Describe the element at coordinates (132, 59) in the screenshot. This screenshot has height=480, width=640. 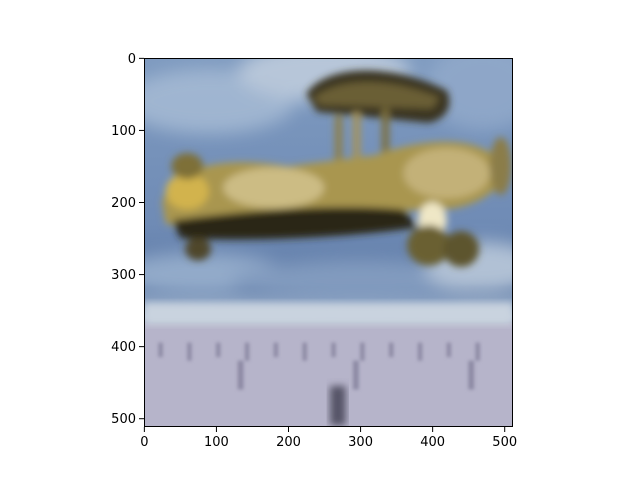
I see `y-tick-label: 0` at that location.